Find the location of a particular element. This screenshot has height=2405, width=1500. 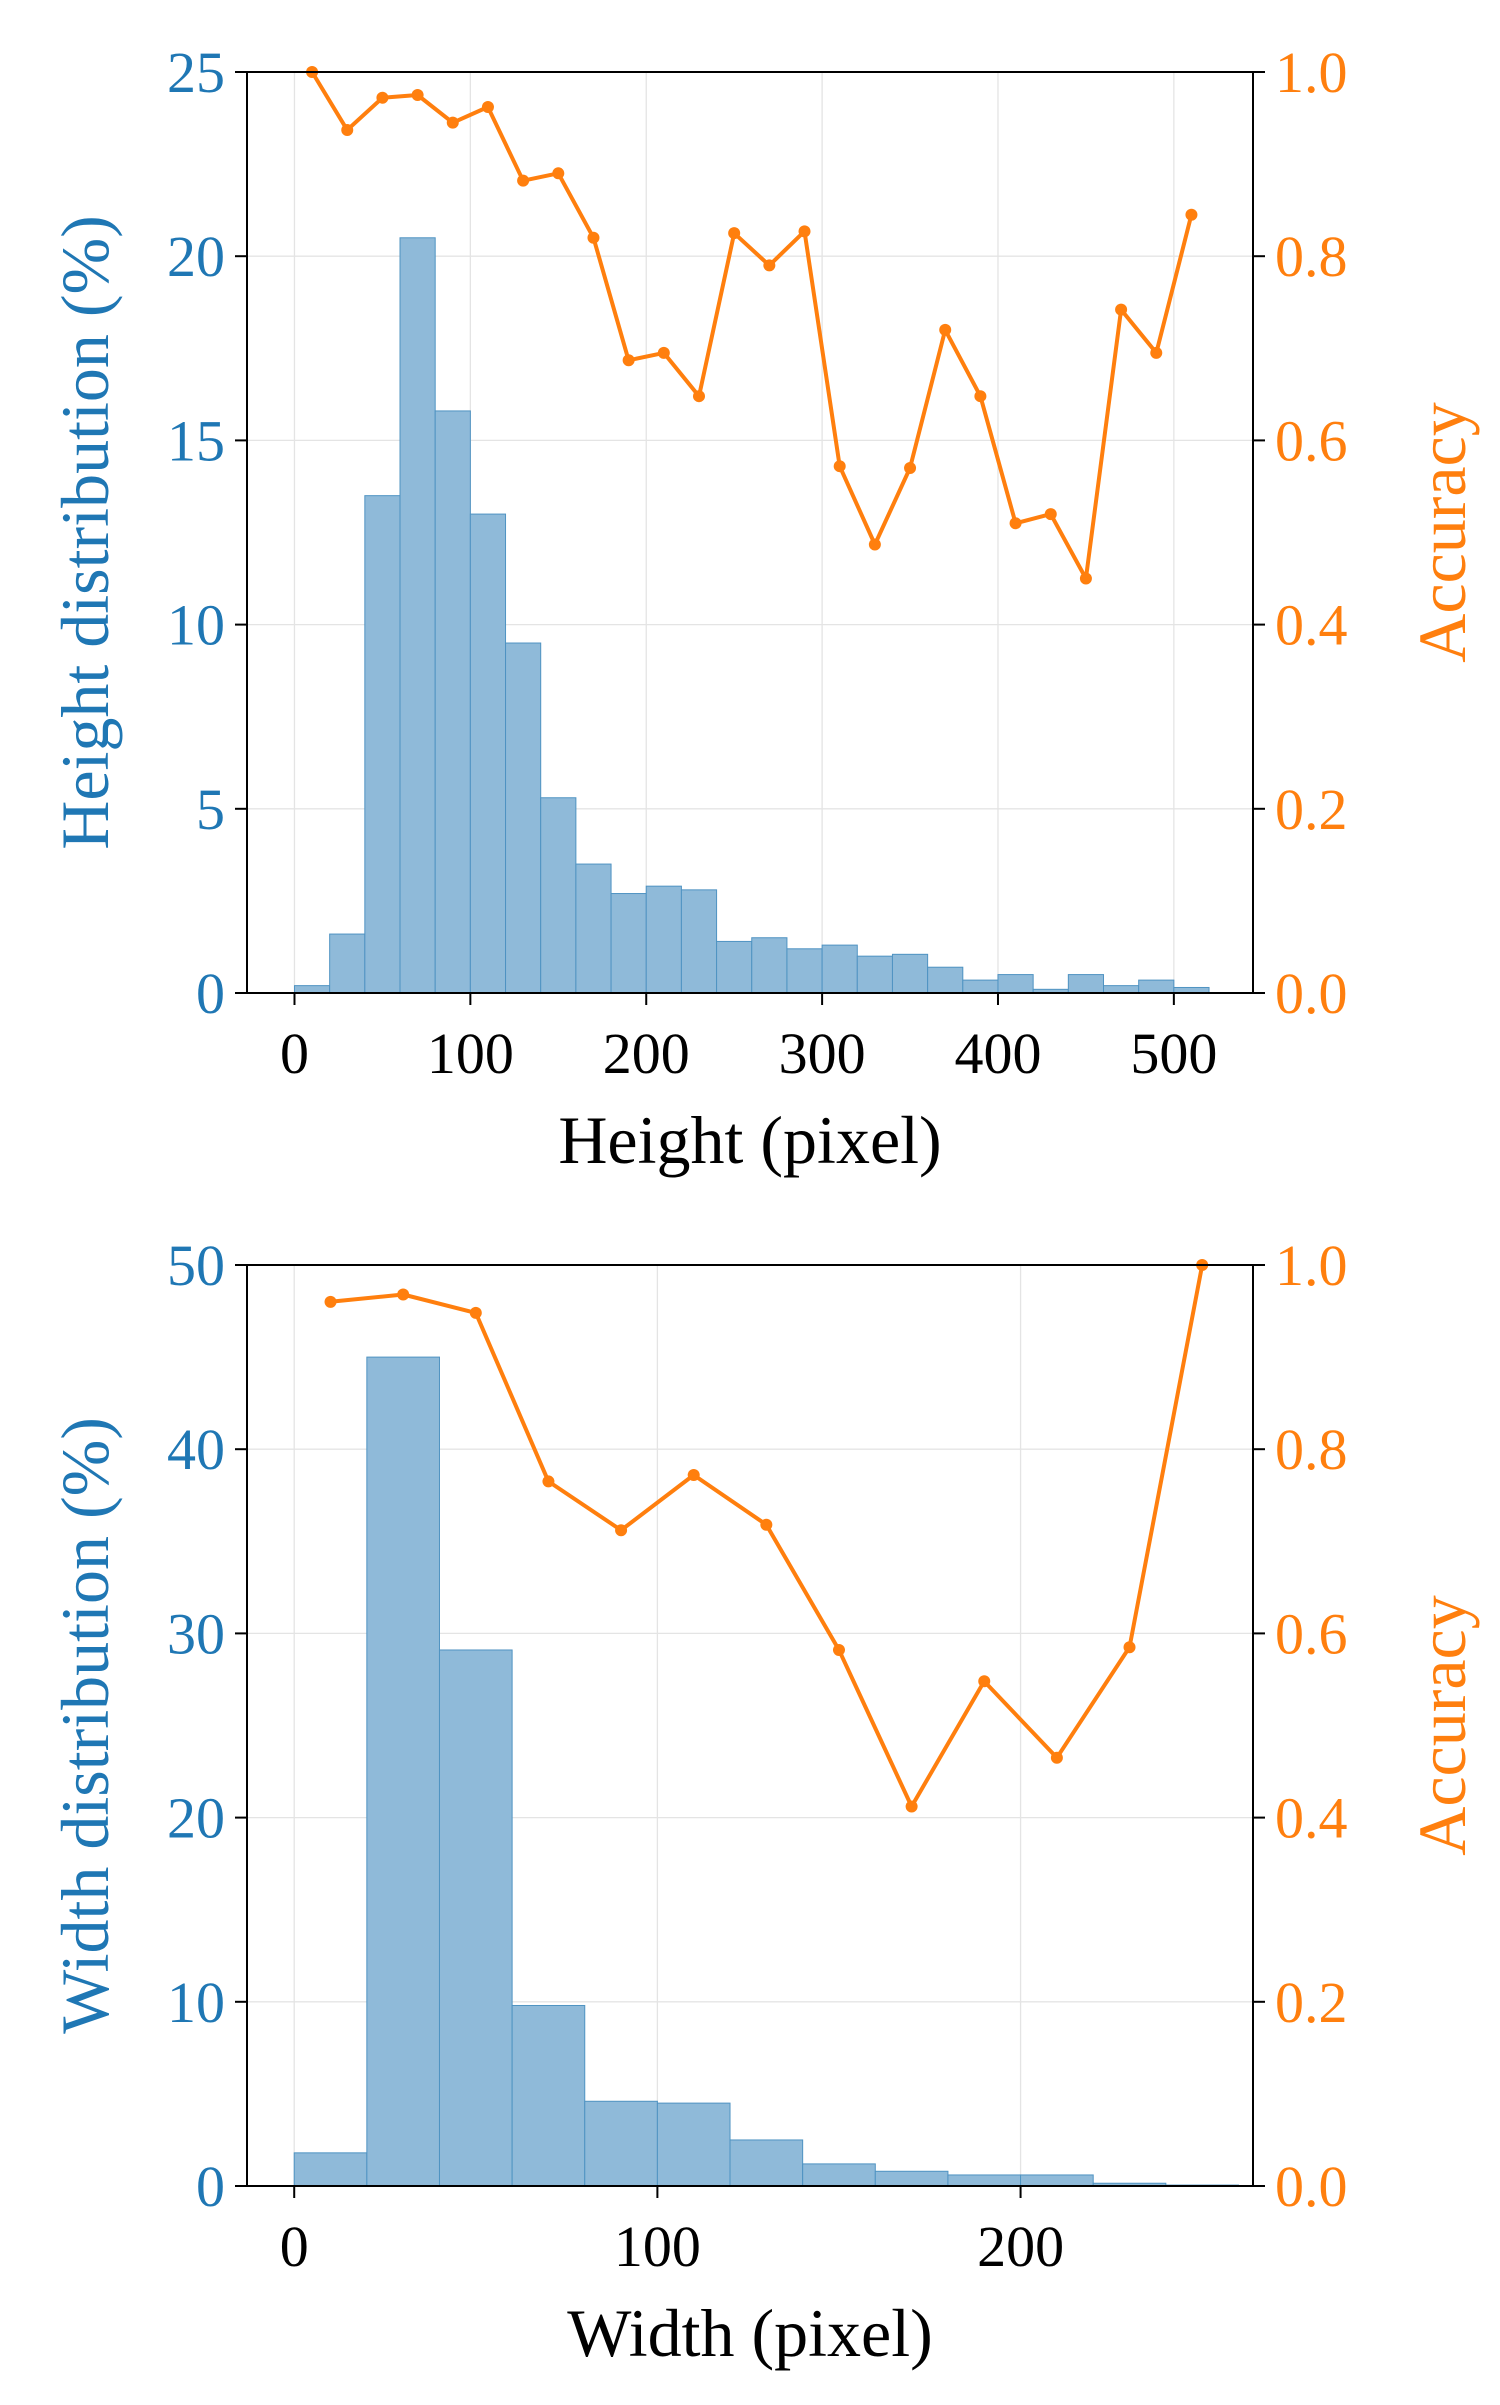

height-y2tick-label-0: 0.0 is located at coordinates (1311, 993).